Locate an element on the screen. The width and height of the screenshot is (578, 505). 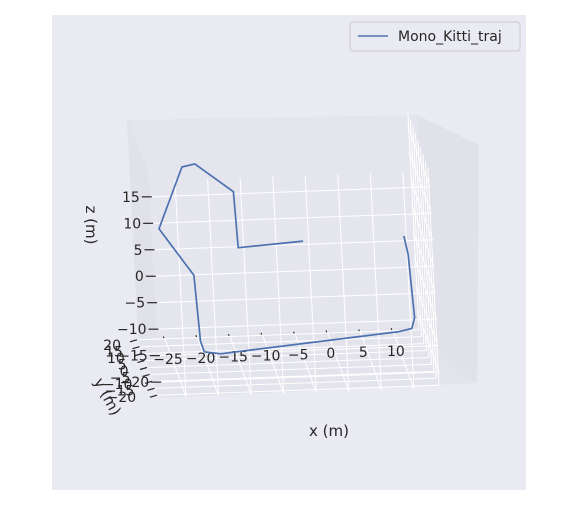
x-tick-label: −10 is located at coordinates (266, 357).